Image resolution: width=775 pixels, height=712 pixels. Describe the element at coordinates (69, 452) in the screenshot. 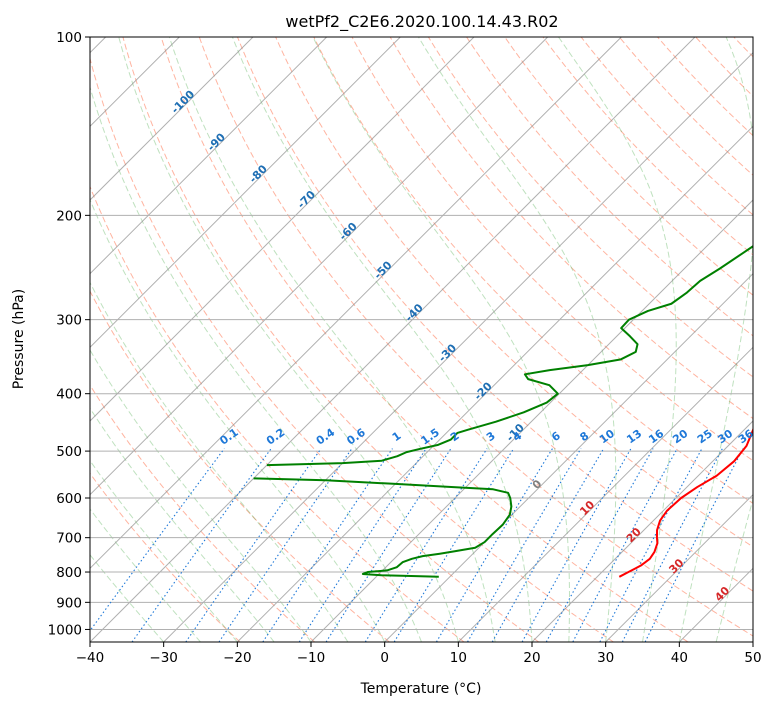

I see `y-tick-label: 500` at that location.